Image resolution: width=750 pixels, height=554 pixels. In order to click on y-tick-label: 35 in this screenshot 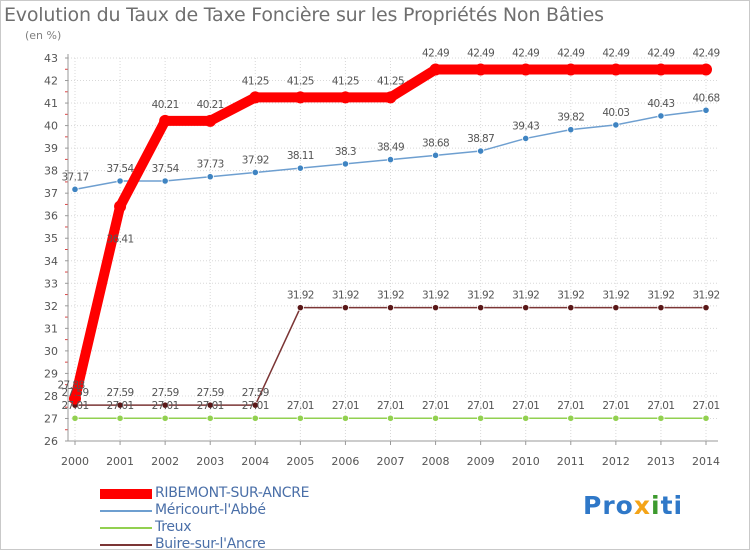, I will do `click(51, 238)`.